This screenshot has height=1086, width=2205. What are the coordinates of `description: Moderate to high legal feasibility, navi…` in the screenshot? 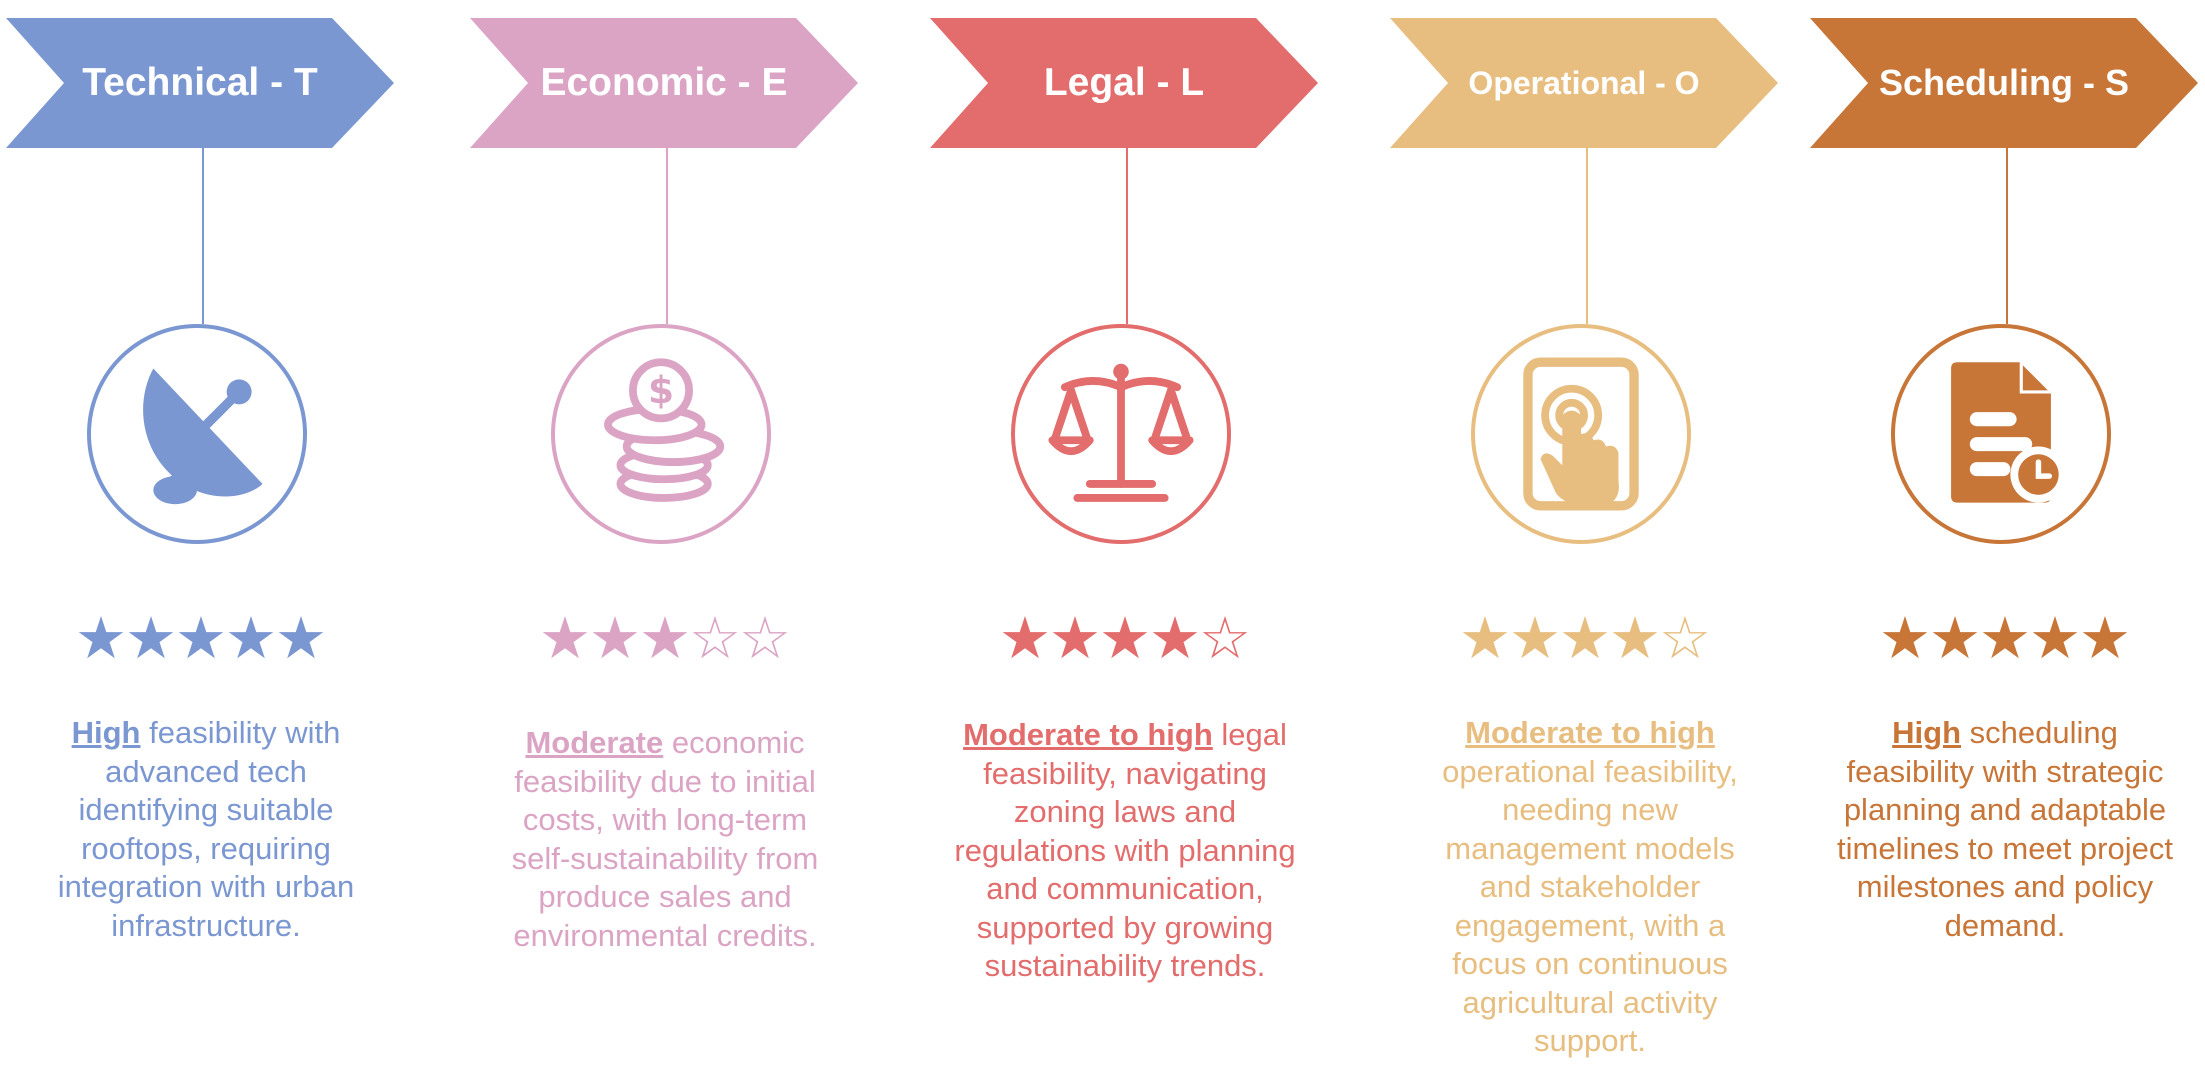 It's located at (1125, 851).